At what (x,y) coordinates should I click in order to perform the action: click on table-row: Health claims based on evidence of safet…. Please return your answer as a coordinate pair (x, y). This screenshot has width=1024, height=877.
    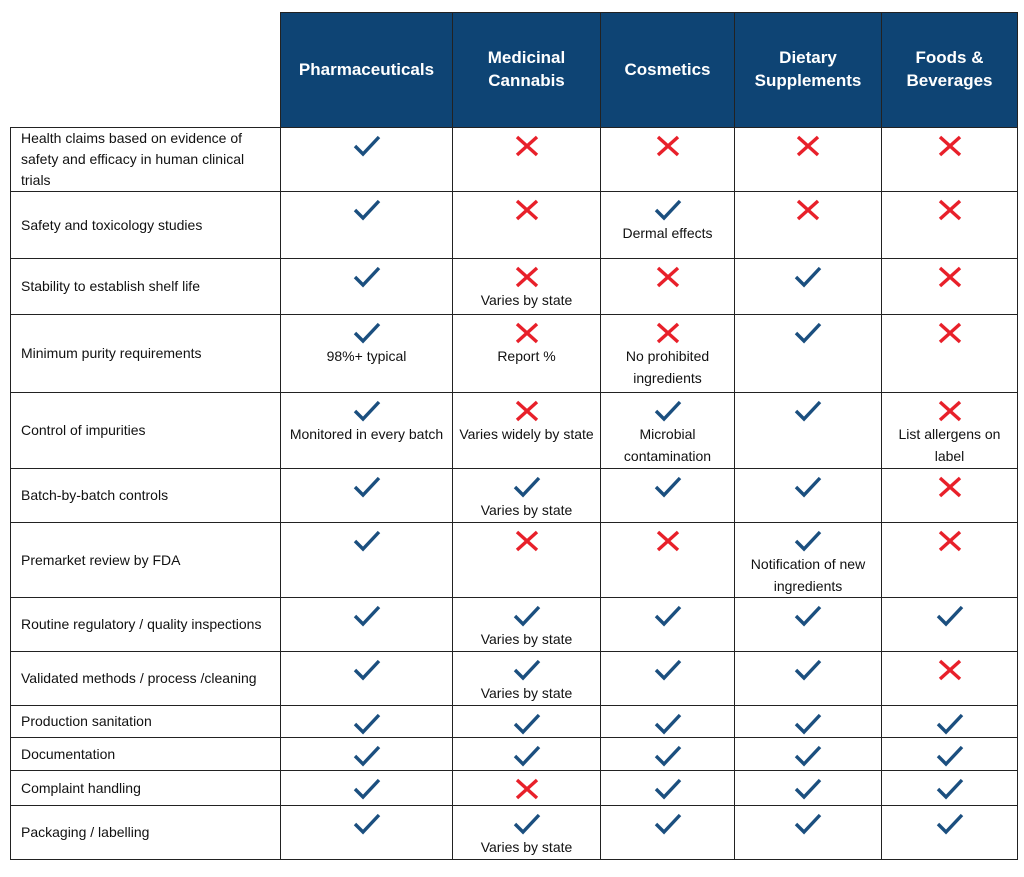
    Looking at the image, I should click on (514, 159).